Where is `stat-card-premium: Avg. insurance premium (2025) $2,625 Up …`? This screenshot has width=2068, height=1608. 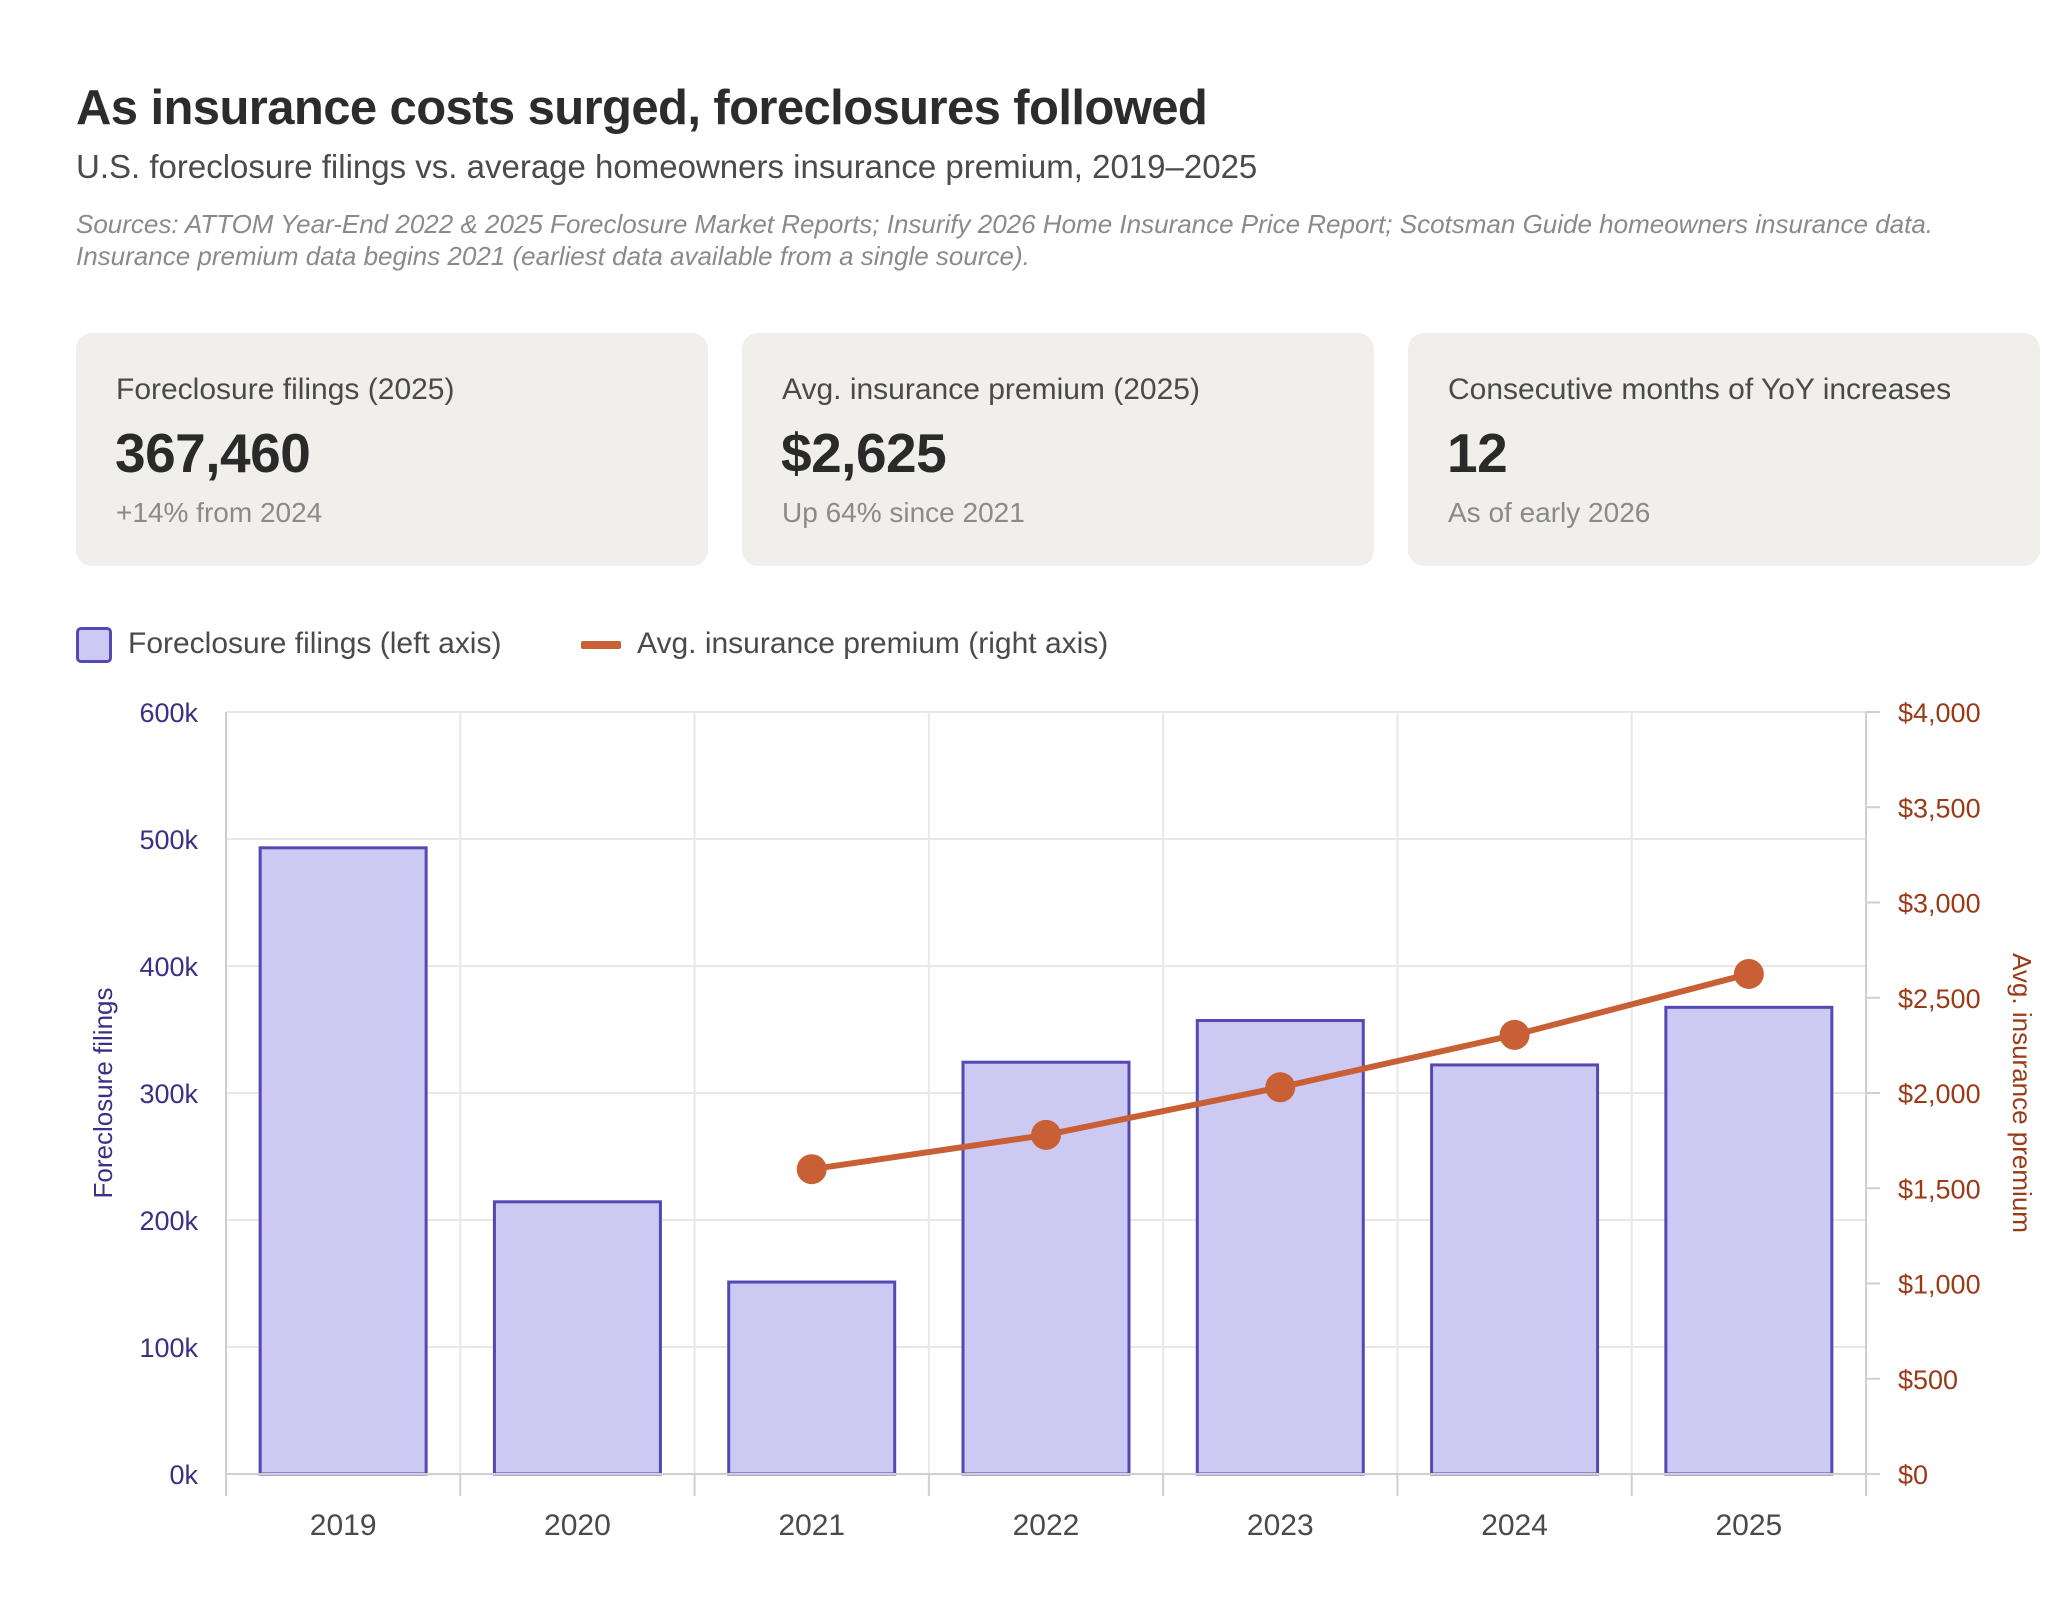 stat-card-premium: Avg. insurance premium (2025) $2,625 Up … is located at coordinates (1058, 449).